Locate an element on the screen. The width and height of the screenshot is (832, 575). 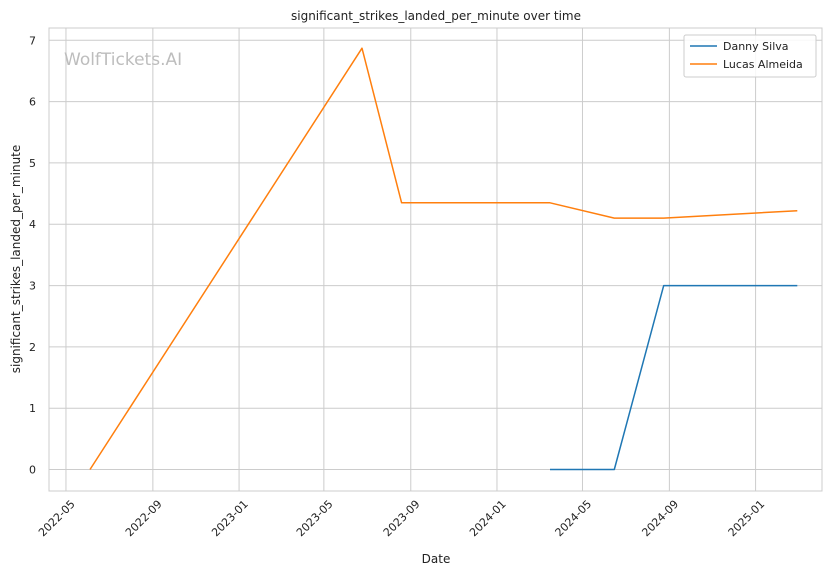
legend: Danny Silva Lucas Almeida is located at coordinates (750, 56).